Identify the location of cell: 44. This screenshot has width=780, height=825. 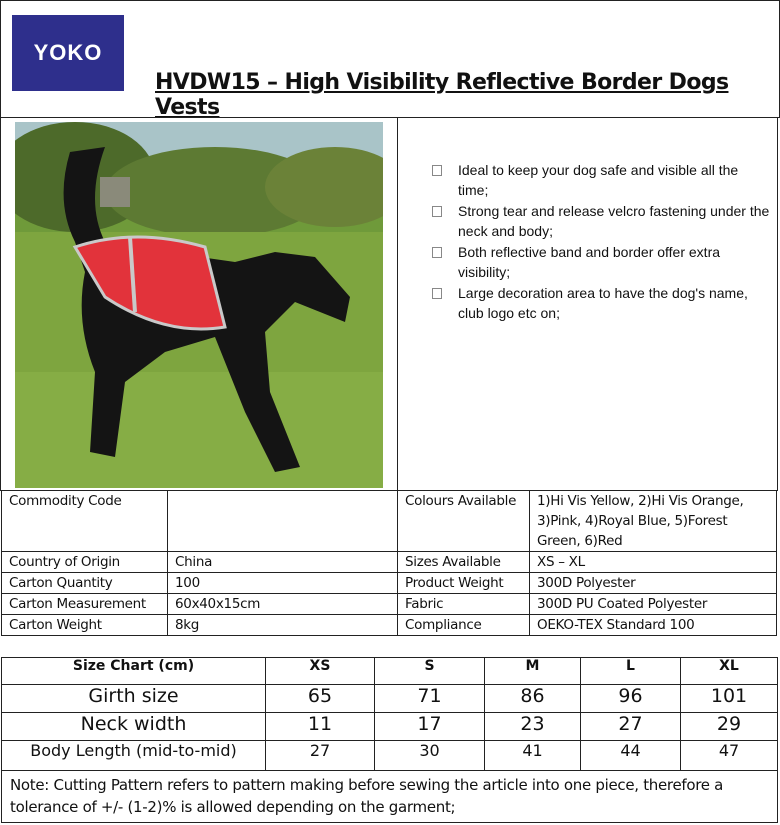
(630, 755).